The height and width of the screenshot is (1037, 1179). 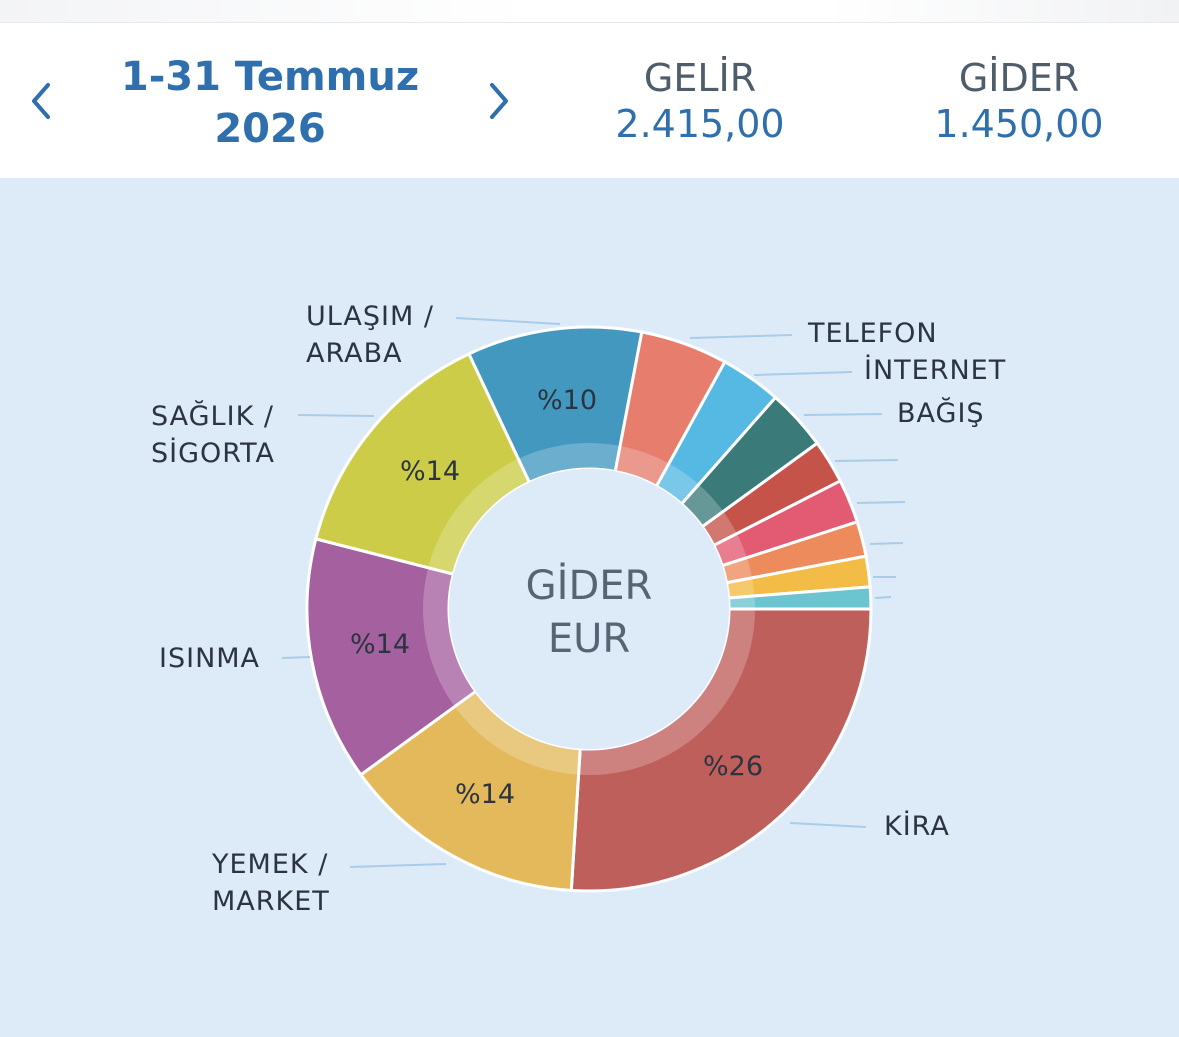 I want to click on next-period-button, so click(x=498, y=101).